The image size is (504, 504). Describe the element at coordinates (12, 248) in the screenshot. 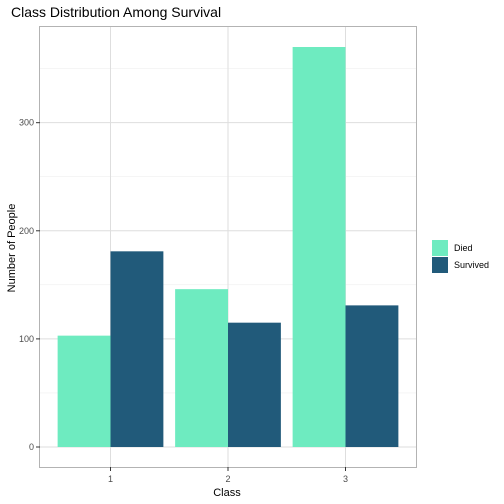

I see `y-axis-title: Number of People` at that location.